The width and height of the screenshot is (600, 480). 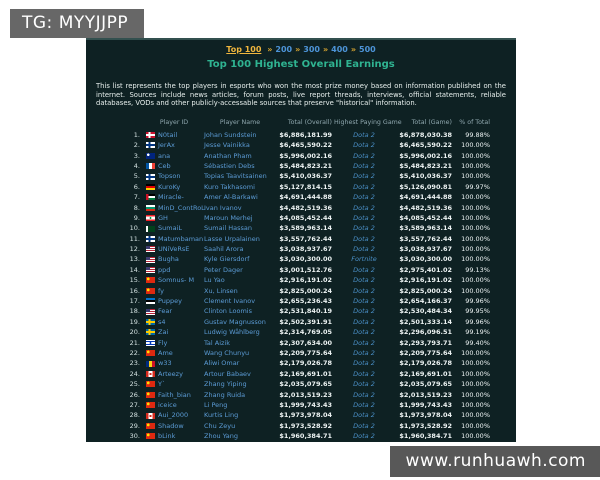 I want to click on player-name-link: Kuro Takhasomi, so click(x=229, y=186).